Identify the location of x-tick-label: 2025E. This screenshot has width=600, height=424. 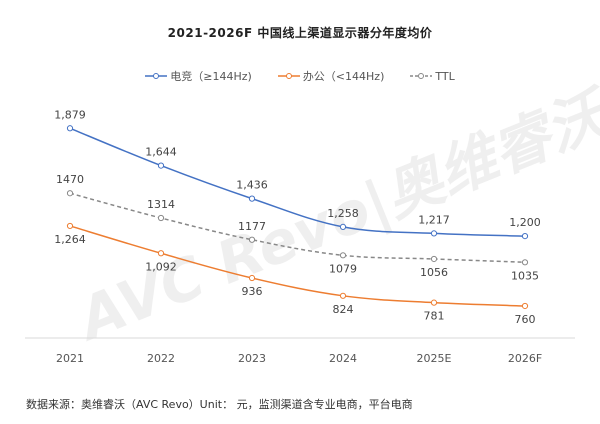
(434, 358).